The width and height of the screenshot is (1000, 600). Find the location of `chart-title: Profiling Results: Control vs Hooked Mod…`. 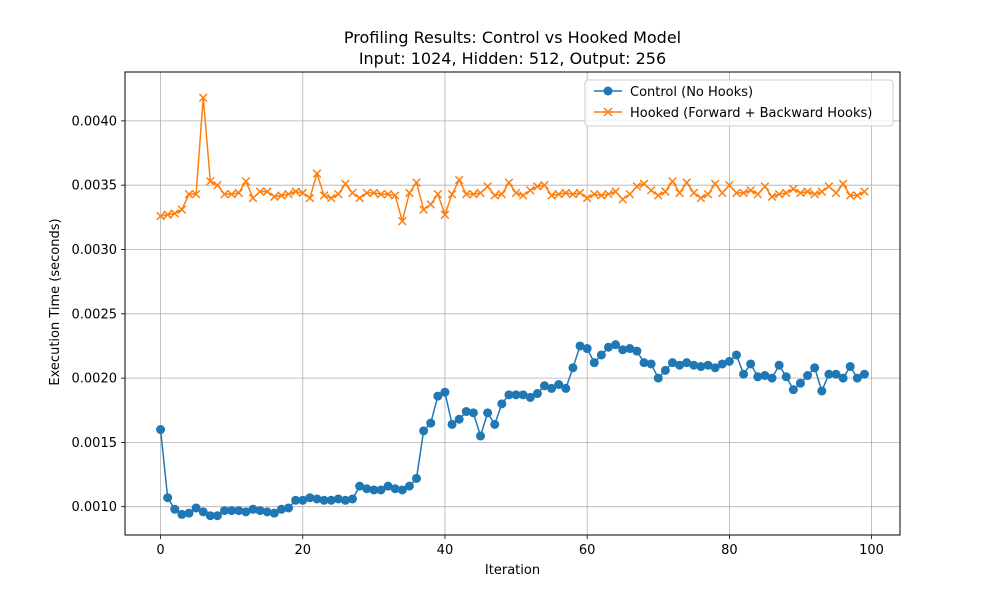

chart-title: Profiling Results: Control vs Hooked Mod… is located at coordinates (512, 37).